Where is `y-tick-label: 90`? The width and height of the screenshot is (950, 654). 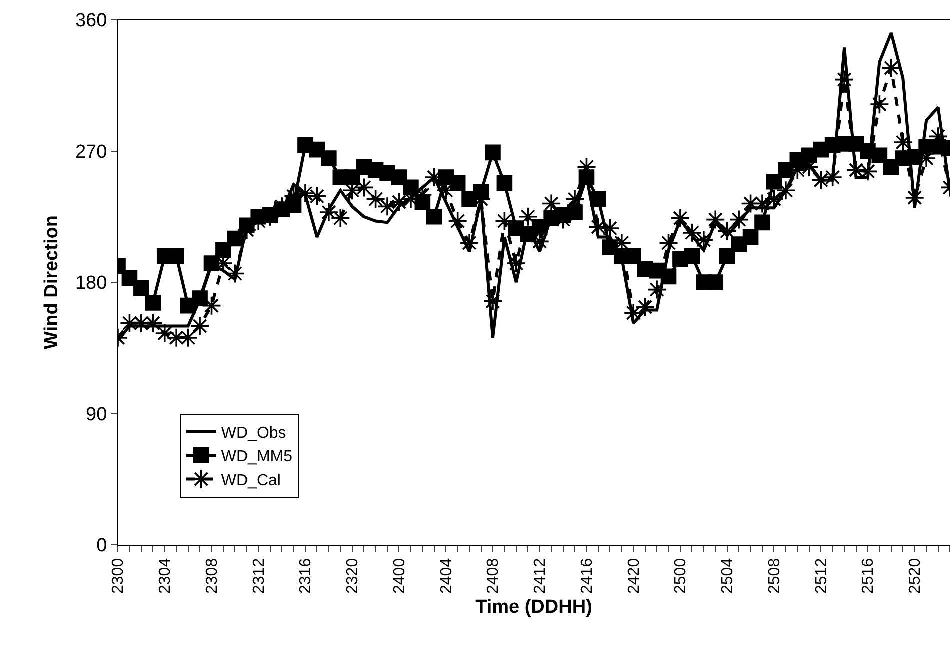
y-tick-label: 90 is located at coordinates (97, 415).